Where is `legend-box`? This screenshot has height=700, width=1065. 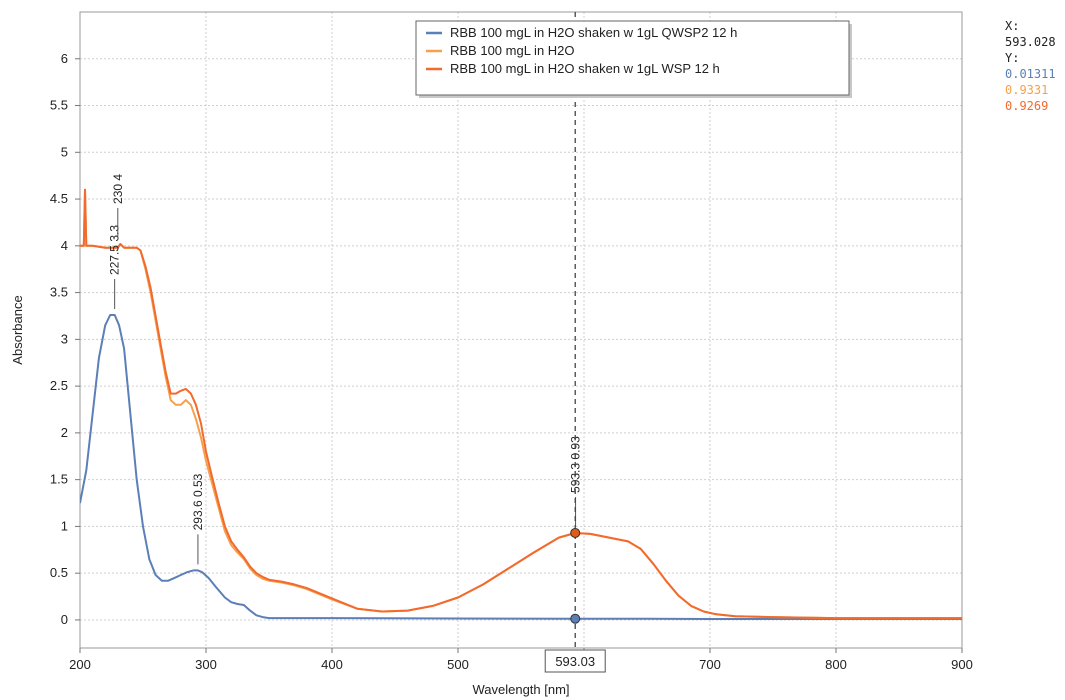 legend-box is located at coordinates (632, 58).